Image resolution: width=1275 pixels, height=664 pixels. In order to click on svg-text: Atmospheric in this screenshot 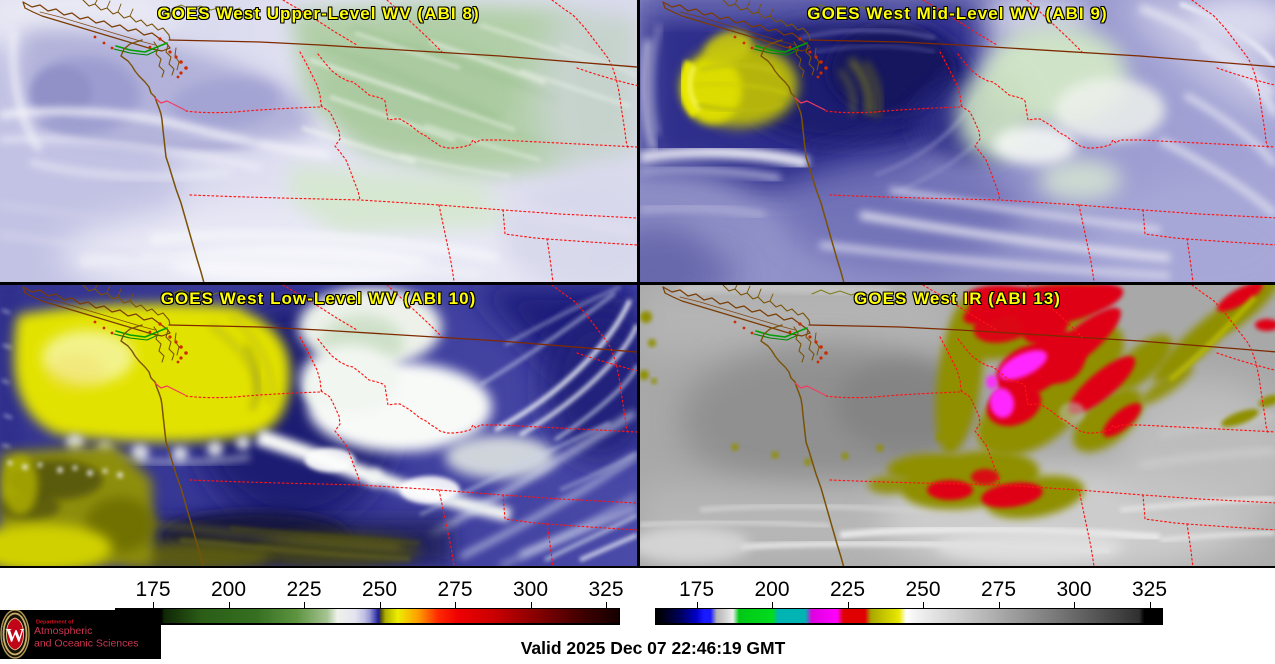, I will do `click(63, 631)`.